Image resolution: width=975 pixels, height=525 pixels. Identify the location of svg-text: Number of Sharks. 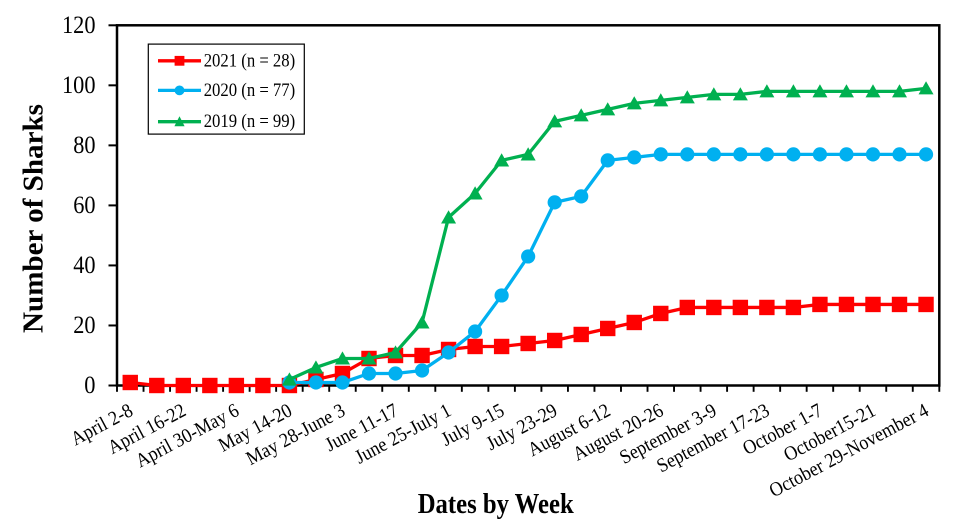
(34, 218).